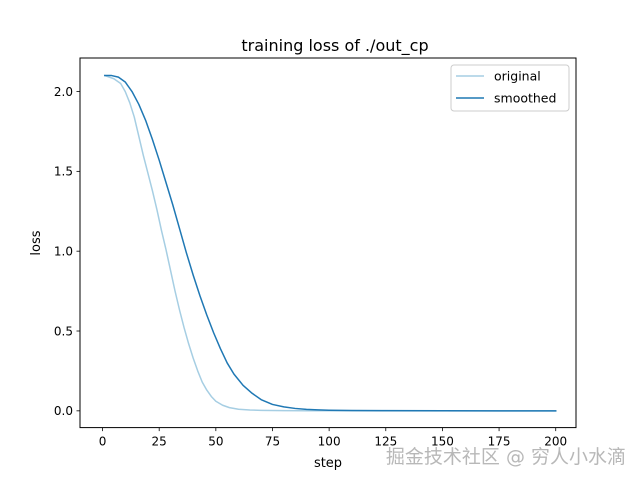 This screenshot has height=480, width=640. I want to click on chart-title: training loss of ./out_cp, so click(334, 46).